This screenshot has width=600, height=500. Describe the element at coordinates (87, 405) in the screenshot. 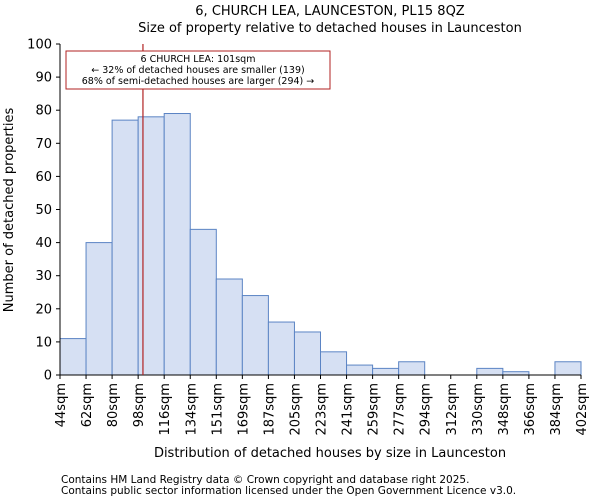

I see `x-tick-label: 62sqm` at that location.